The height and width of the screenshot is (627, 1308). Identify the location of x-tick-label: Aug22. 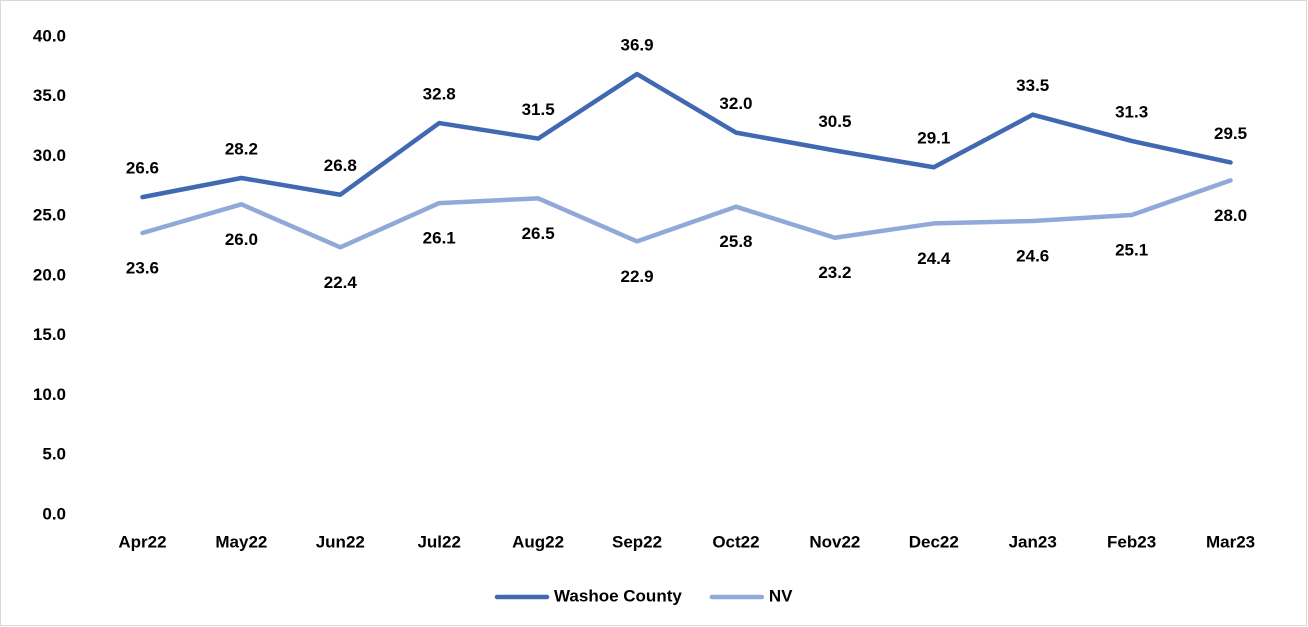
(538, 541).